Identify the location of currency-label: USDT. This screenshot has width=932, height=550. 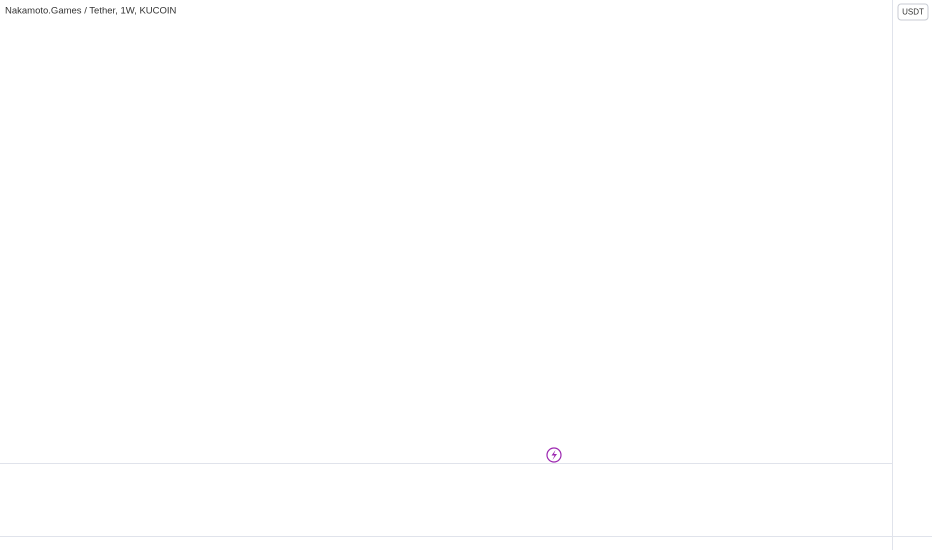
(913, 12).